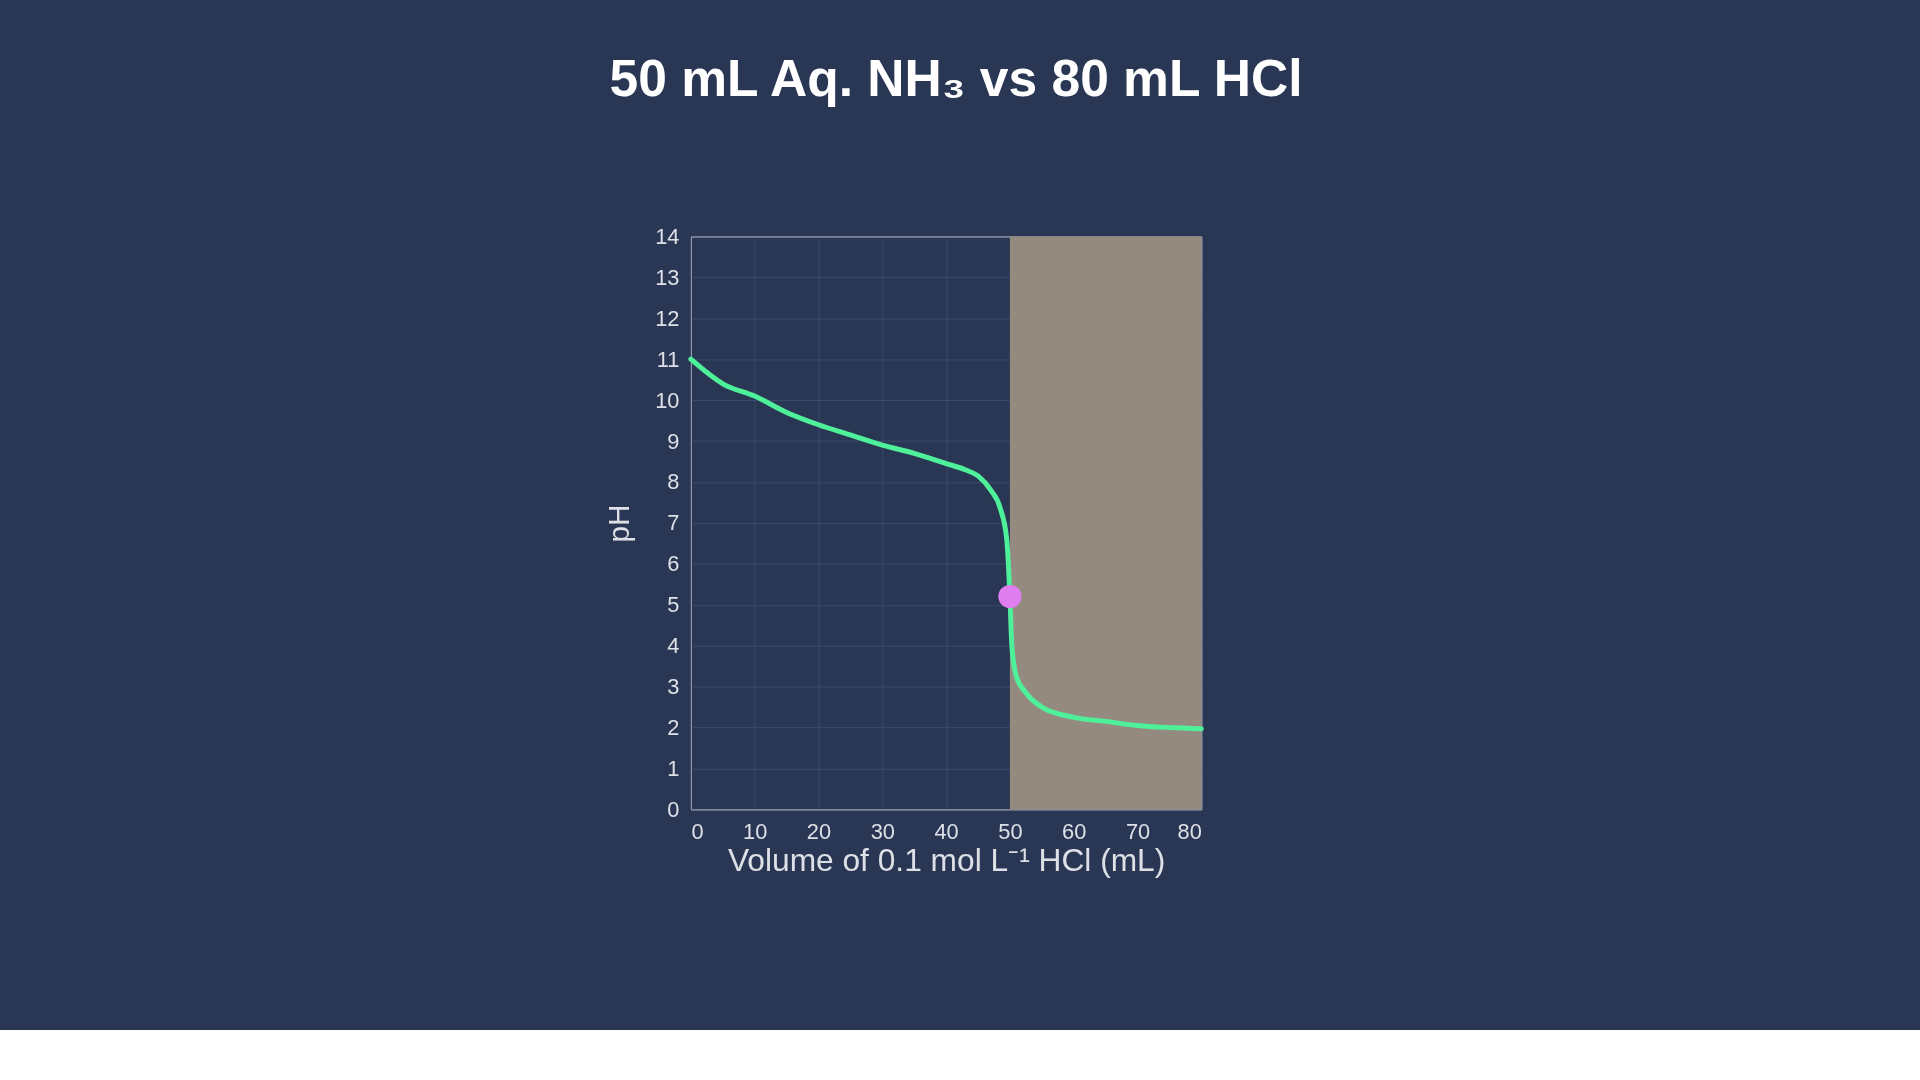 The image size is (1920, 1080). I want to click on y-tick-label: 4, so click(673, 646).